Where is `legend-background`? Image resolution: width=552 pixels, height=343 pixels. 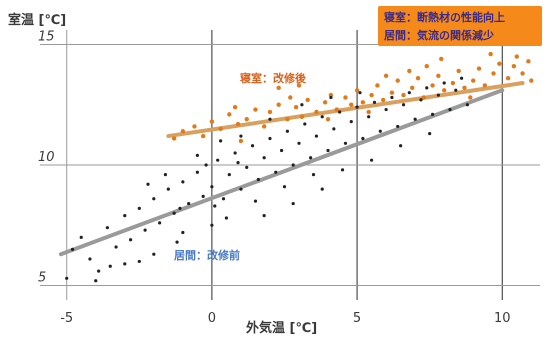
legend-background is located at coordinates (460, 26).